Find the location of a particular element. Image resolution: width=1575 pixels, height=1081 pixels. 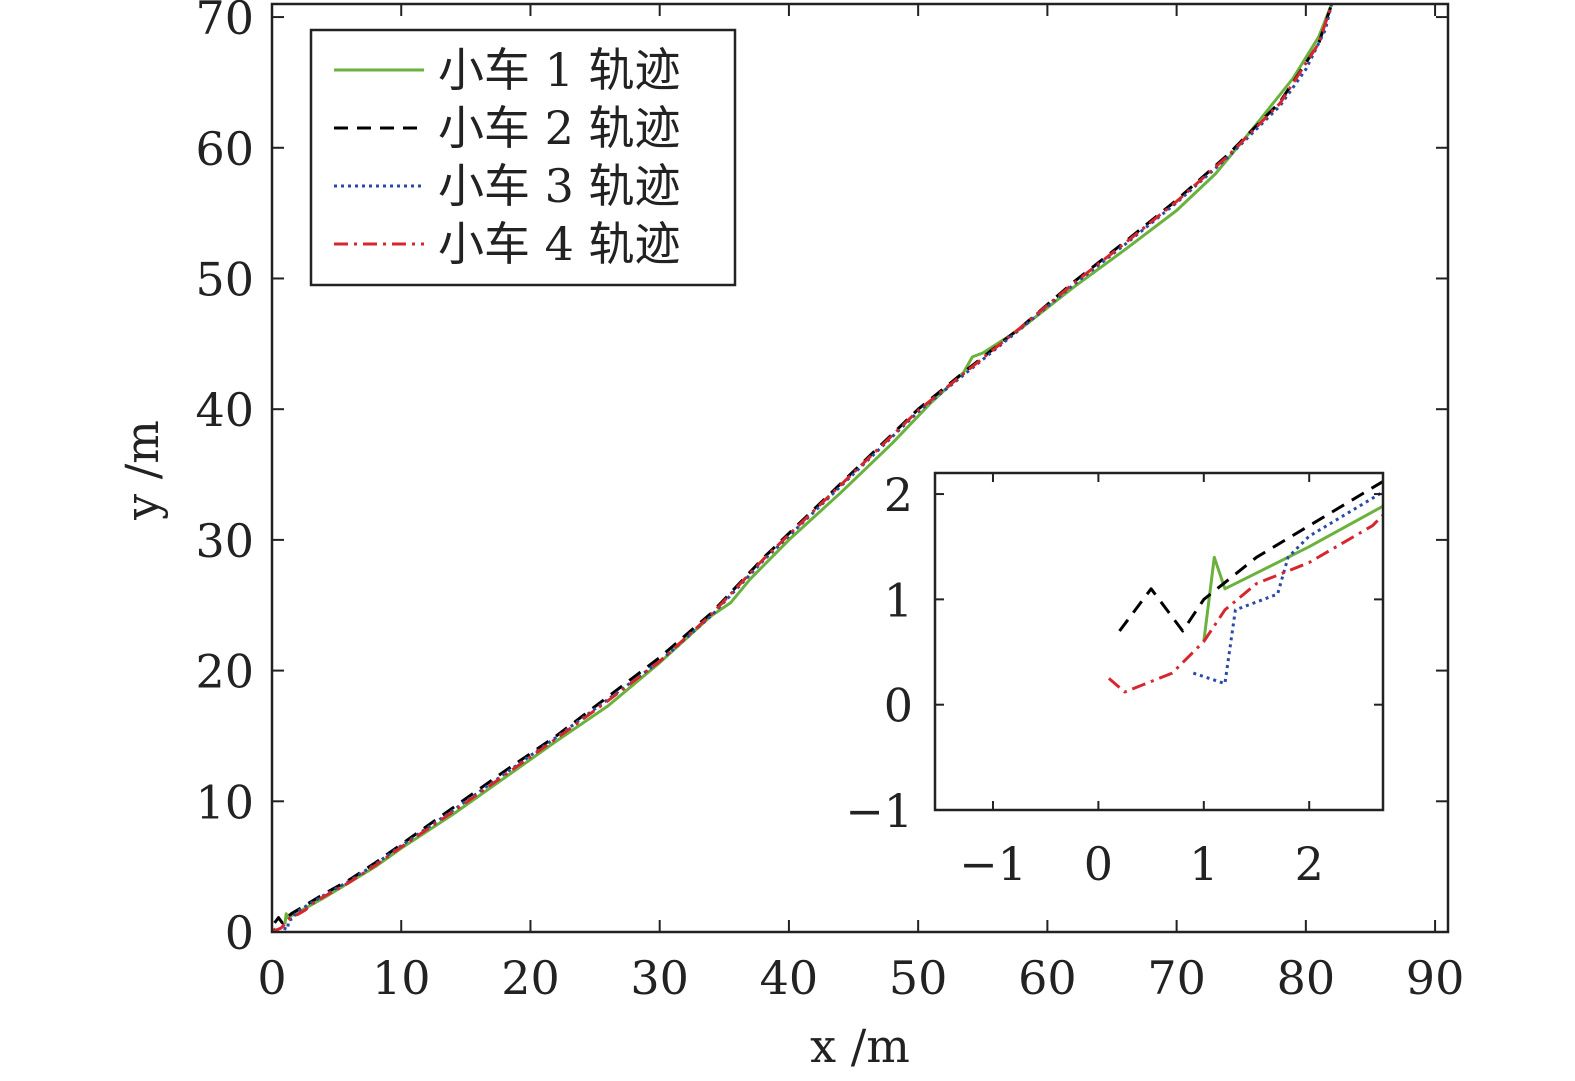

x-tick-label: 0 is located at coordinates (271, 978).